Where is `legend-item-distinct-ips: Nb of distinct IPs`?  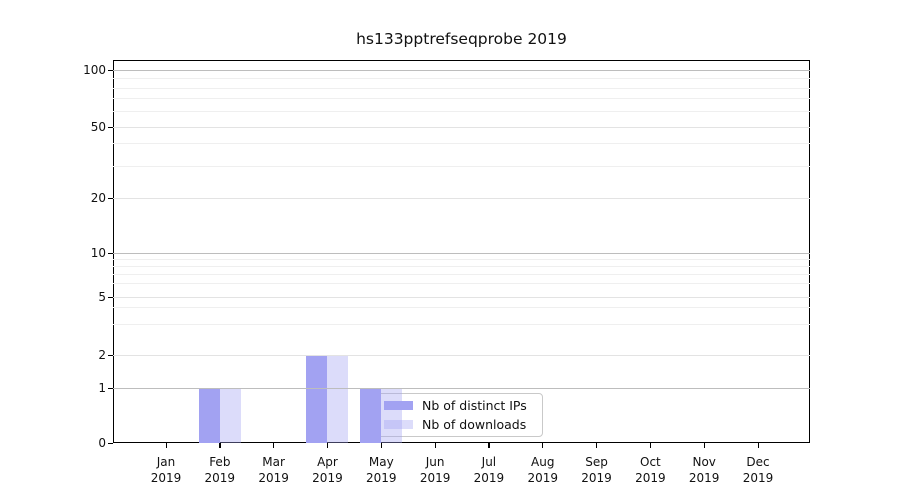 legend-item-distinct-ips: Nb of distinct IPs is located at coordinates (460, 405).